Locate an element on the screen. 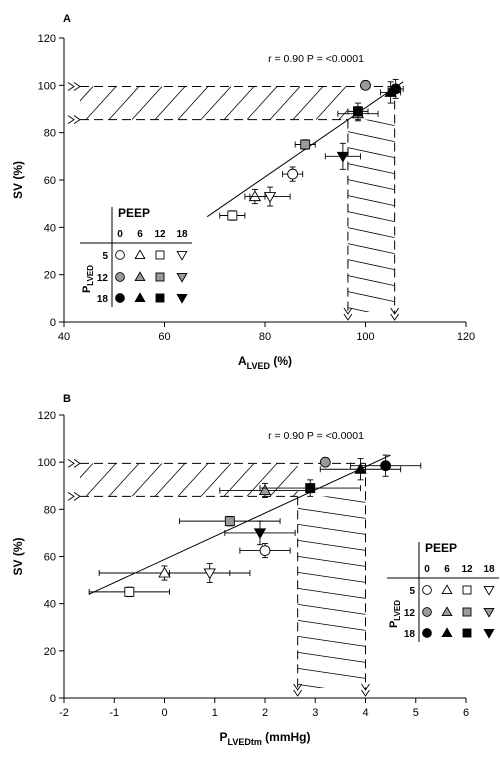 The height and width of the screenshot is (759, 500). legend-marker-square-black is located at coordinates (160, 298).